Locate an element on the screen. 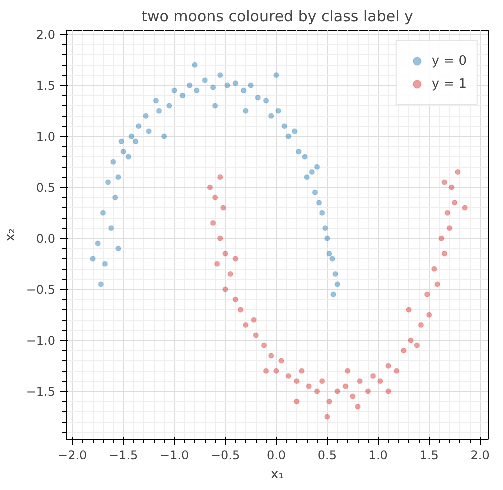  legend-label: y = 0 is located at coordinates (449, 61).